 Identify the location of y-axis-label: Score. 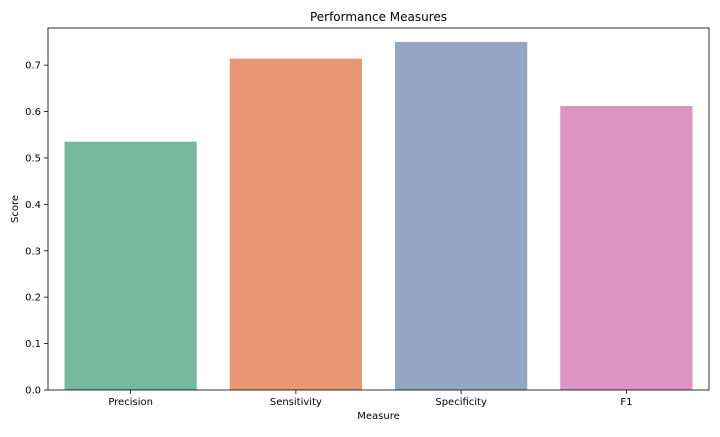
(15, 209).